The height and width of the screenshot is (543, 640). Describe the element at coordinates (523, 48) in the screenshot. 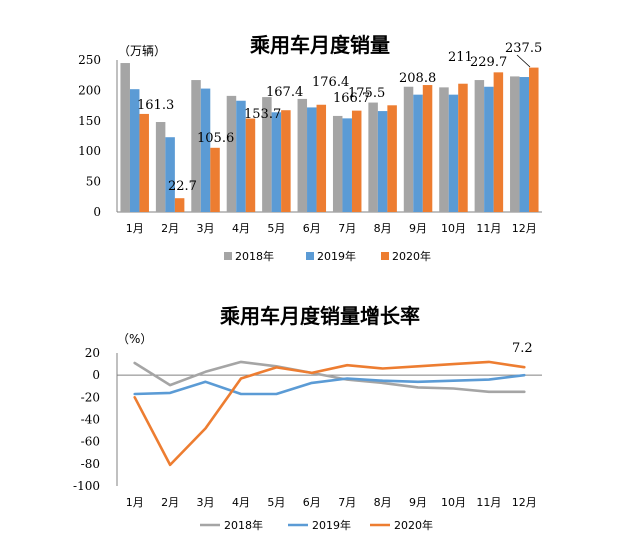

I see `bar-data-label-11: 237.5` at that location.